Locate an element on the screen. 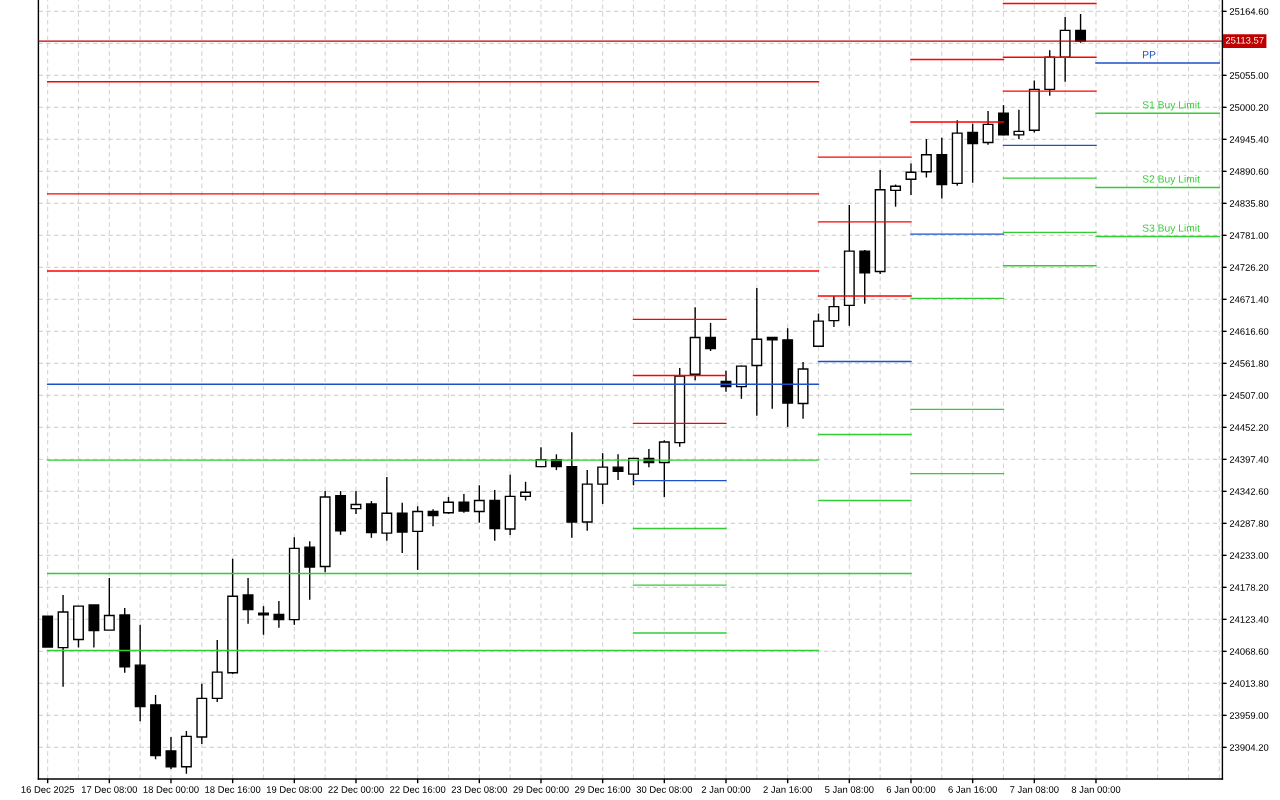  y-tick-label: 23959.00 is located at coordinates (1249, 715).